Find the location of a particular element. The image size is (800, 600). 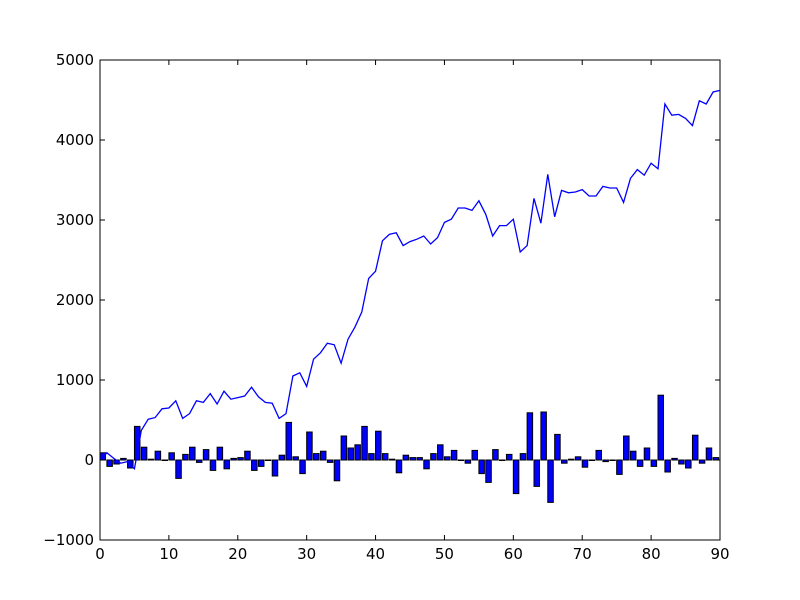

x-tick-label: 10 is located at coordinates (168, 554).